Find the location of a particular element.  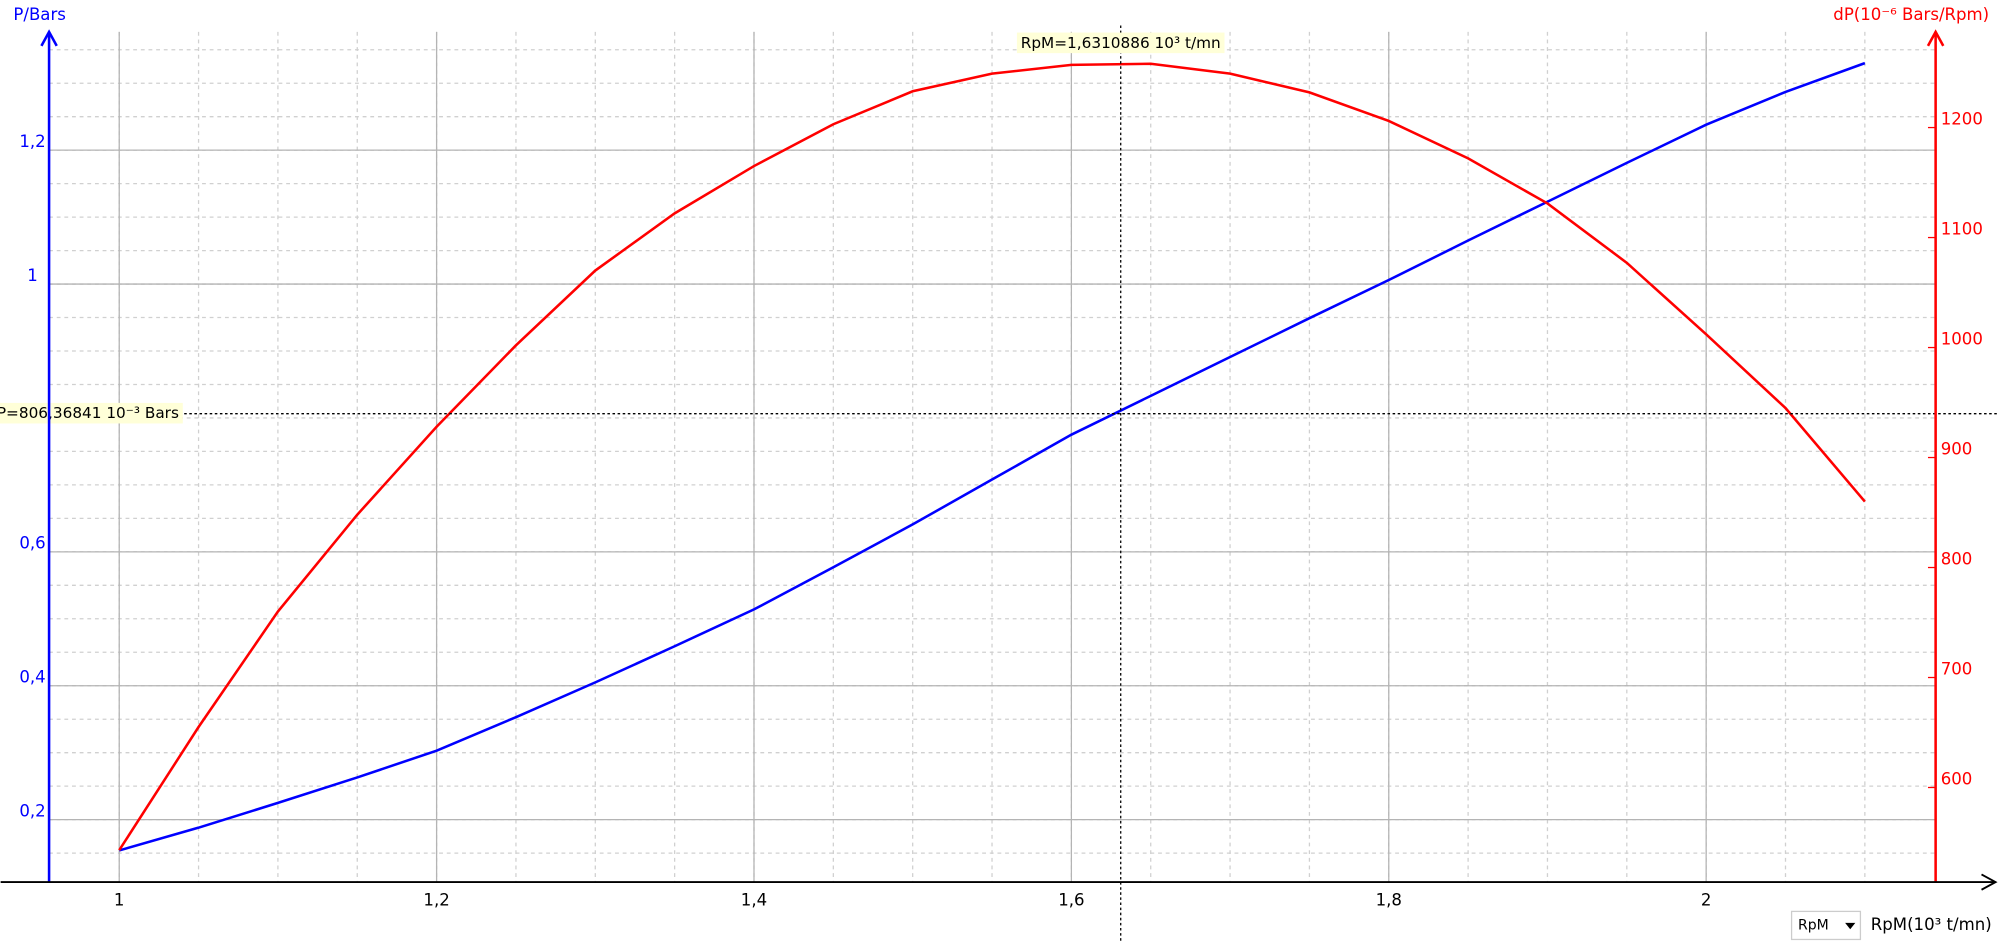

crosshair-x-label-box: RpM=1,6310886 10³ t/mn is located at coordinates (1120, 43).